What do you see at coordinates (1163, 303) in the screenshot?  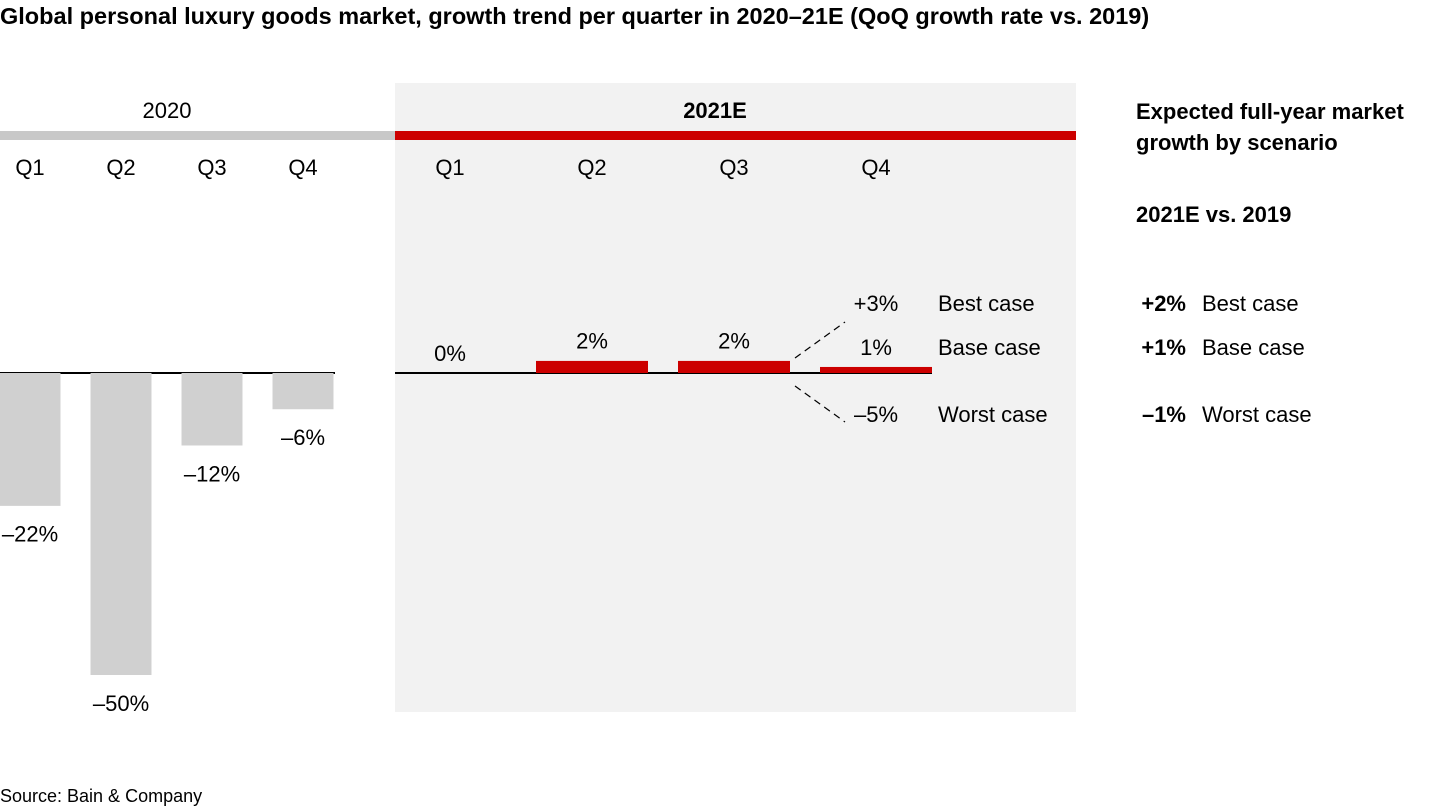 I see `full-year-value: +2%` at bounding box center [1163, 303].